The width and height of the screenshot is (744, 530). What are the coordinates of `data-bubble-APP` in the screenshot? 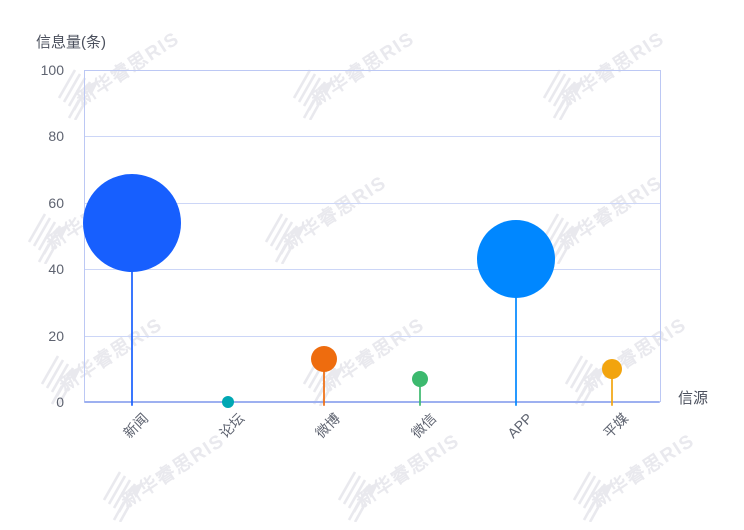 It's located at (516, 259).